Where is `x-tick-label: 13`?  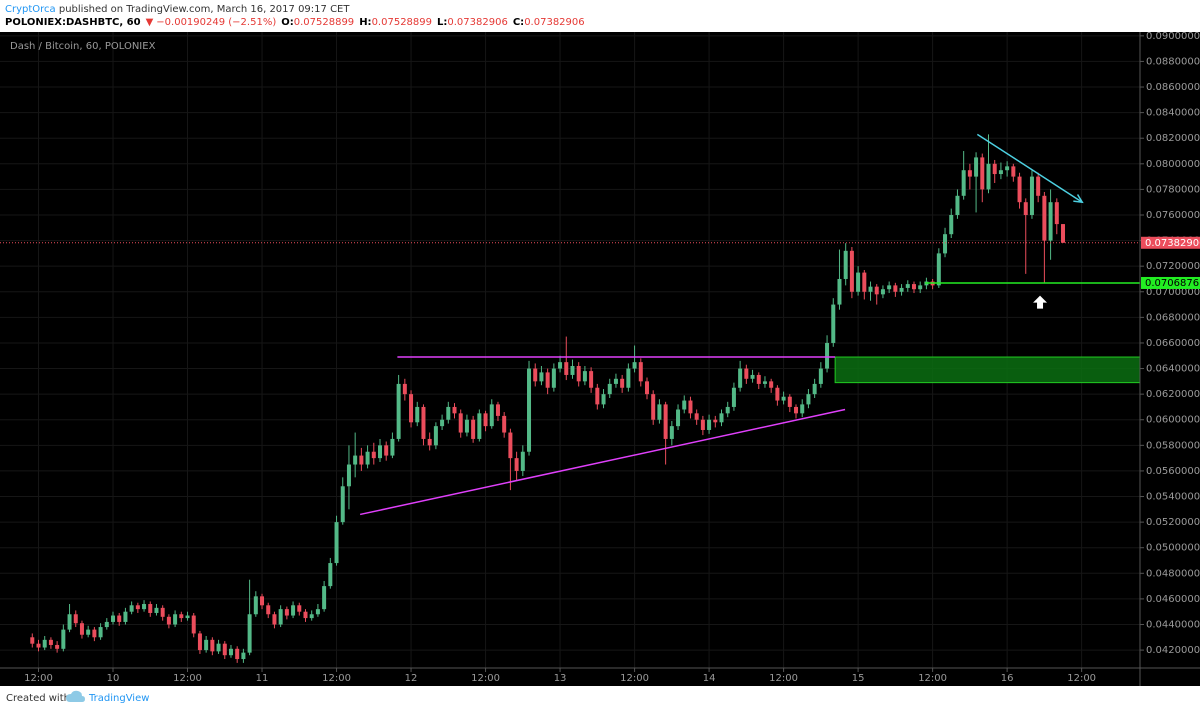 x-tick-label: 13 is located at coordinates (560, 678).